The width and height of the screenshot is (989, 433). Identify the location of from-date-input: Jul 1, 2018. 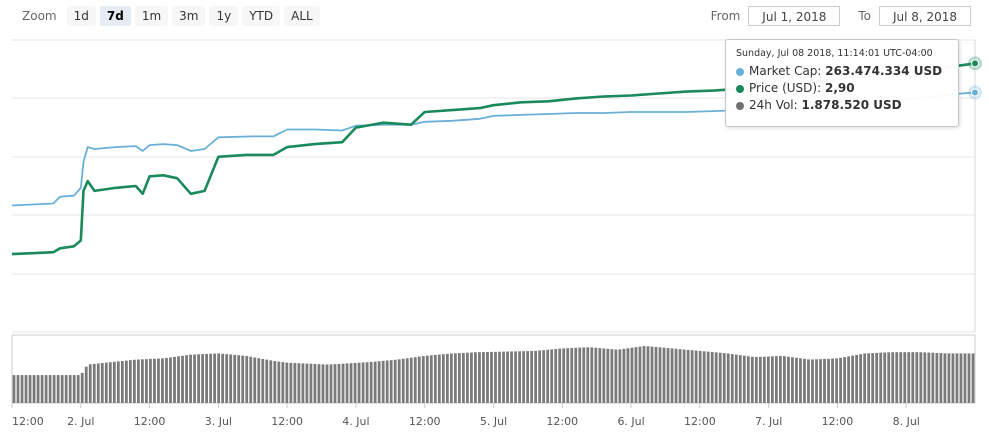
(794, 16).